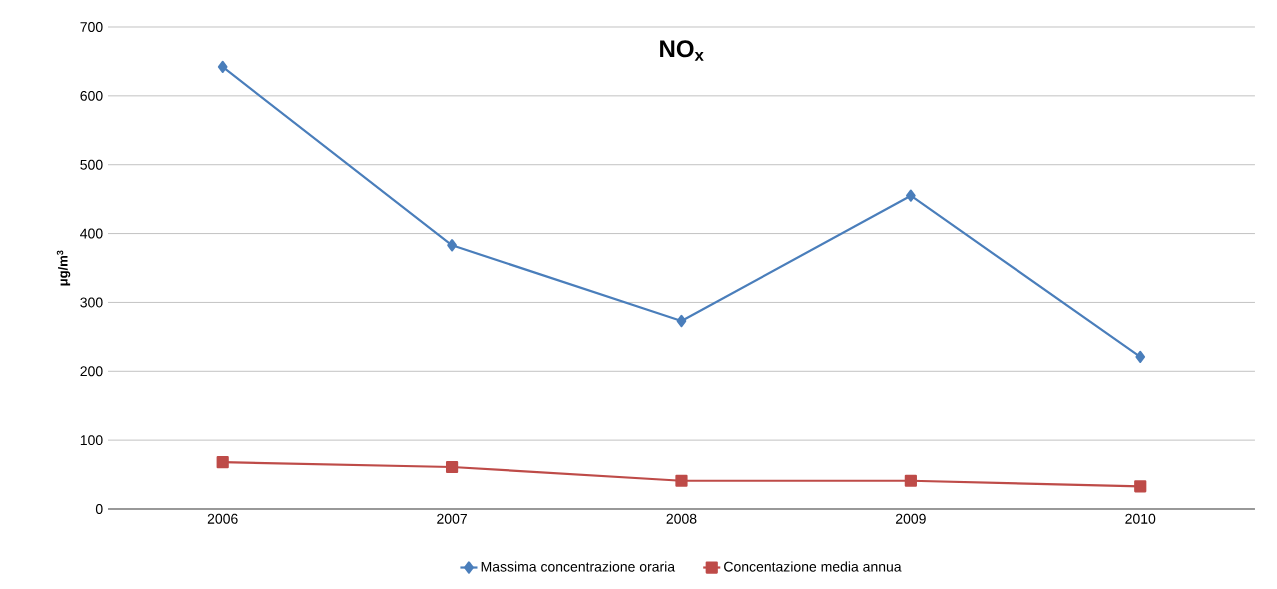 Image resolution: width=1277 pixels, height=589 pixels. What do you see at coordinates (91, 371) in the screenshot?
I see `y-tick-label: 200` at bounding box center [91, 371].